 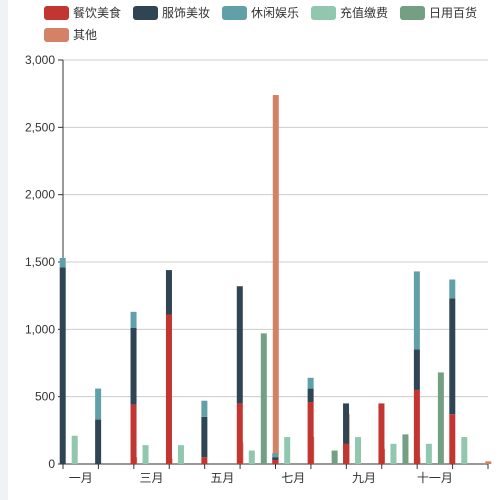 What do you see at coordinates (293, 478) in the screenshot?
I see `x-tick-label: 七月` at bounding box center [293, 478].